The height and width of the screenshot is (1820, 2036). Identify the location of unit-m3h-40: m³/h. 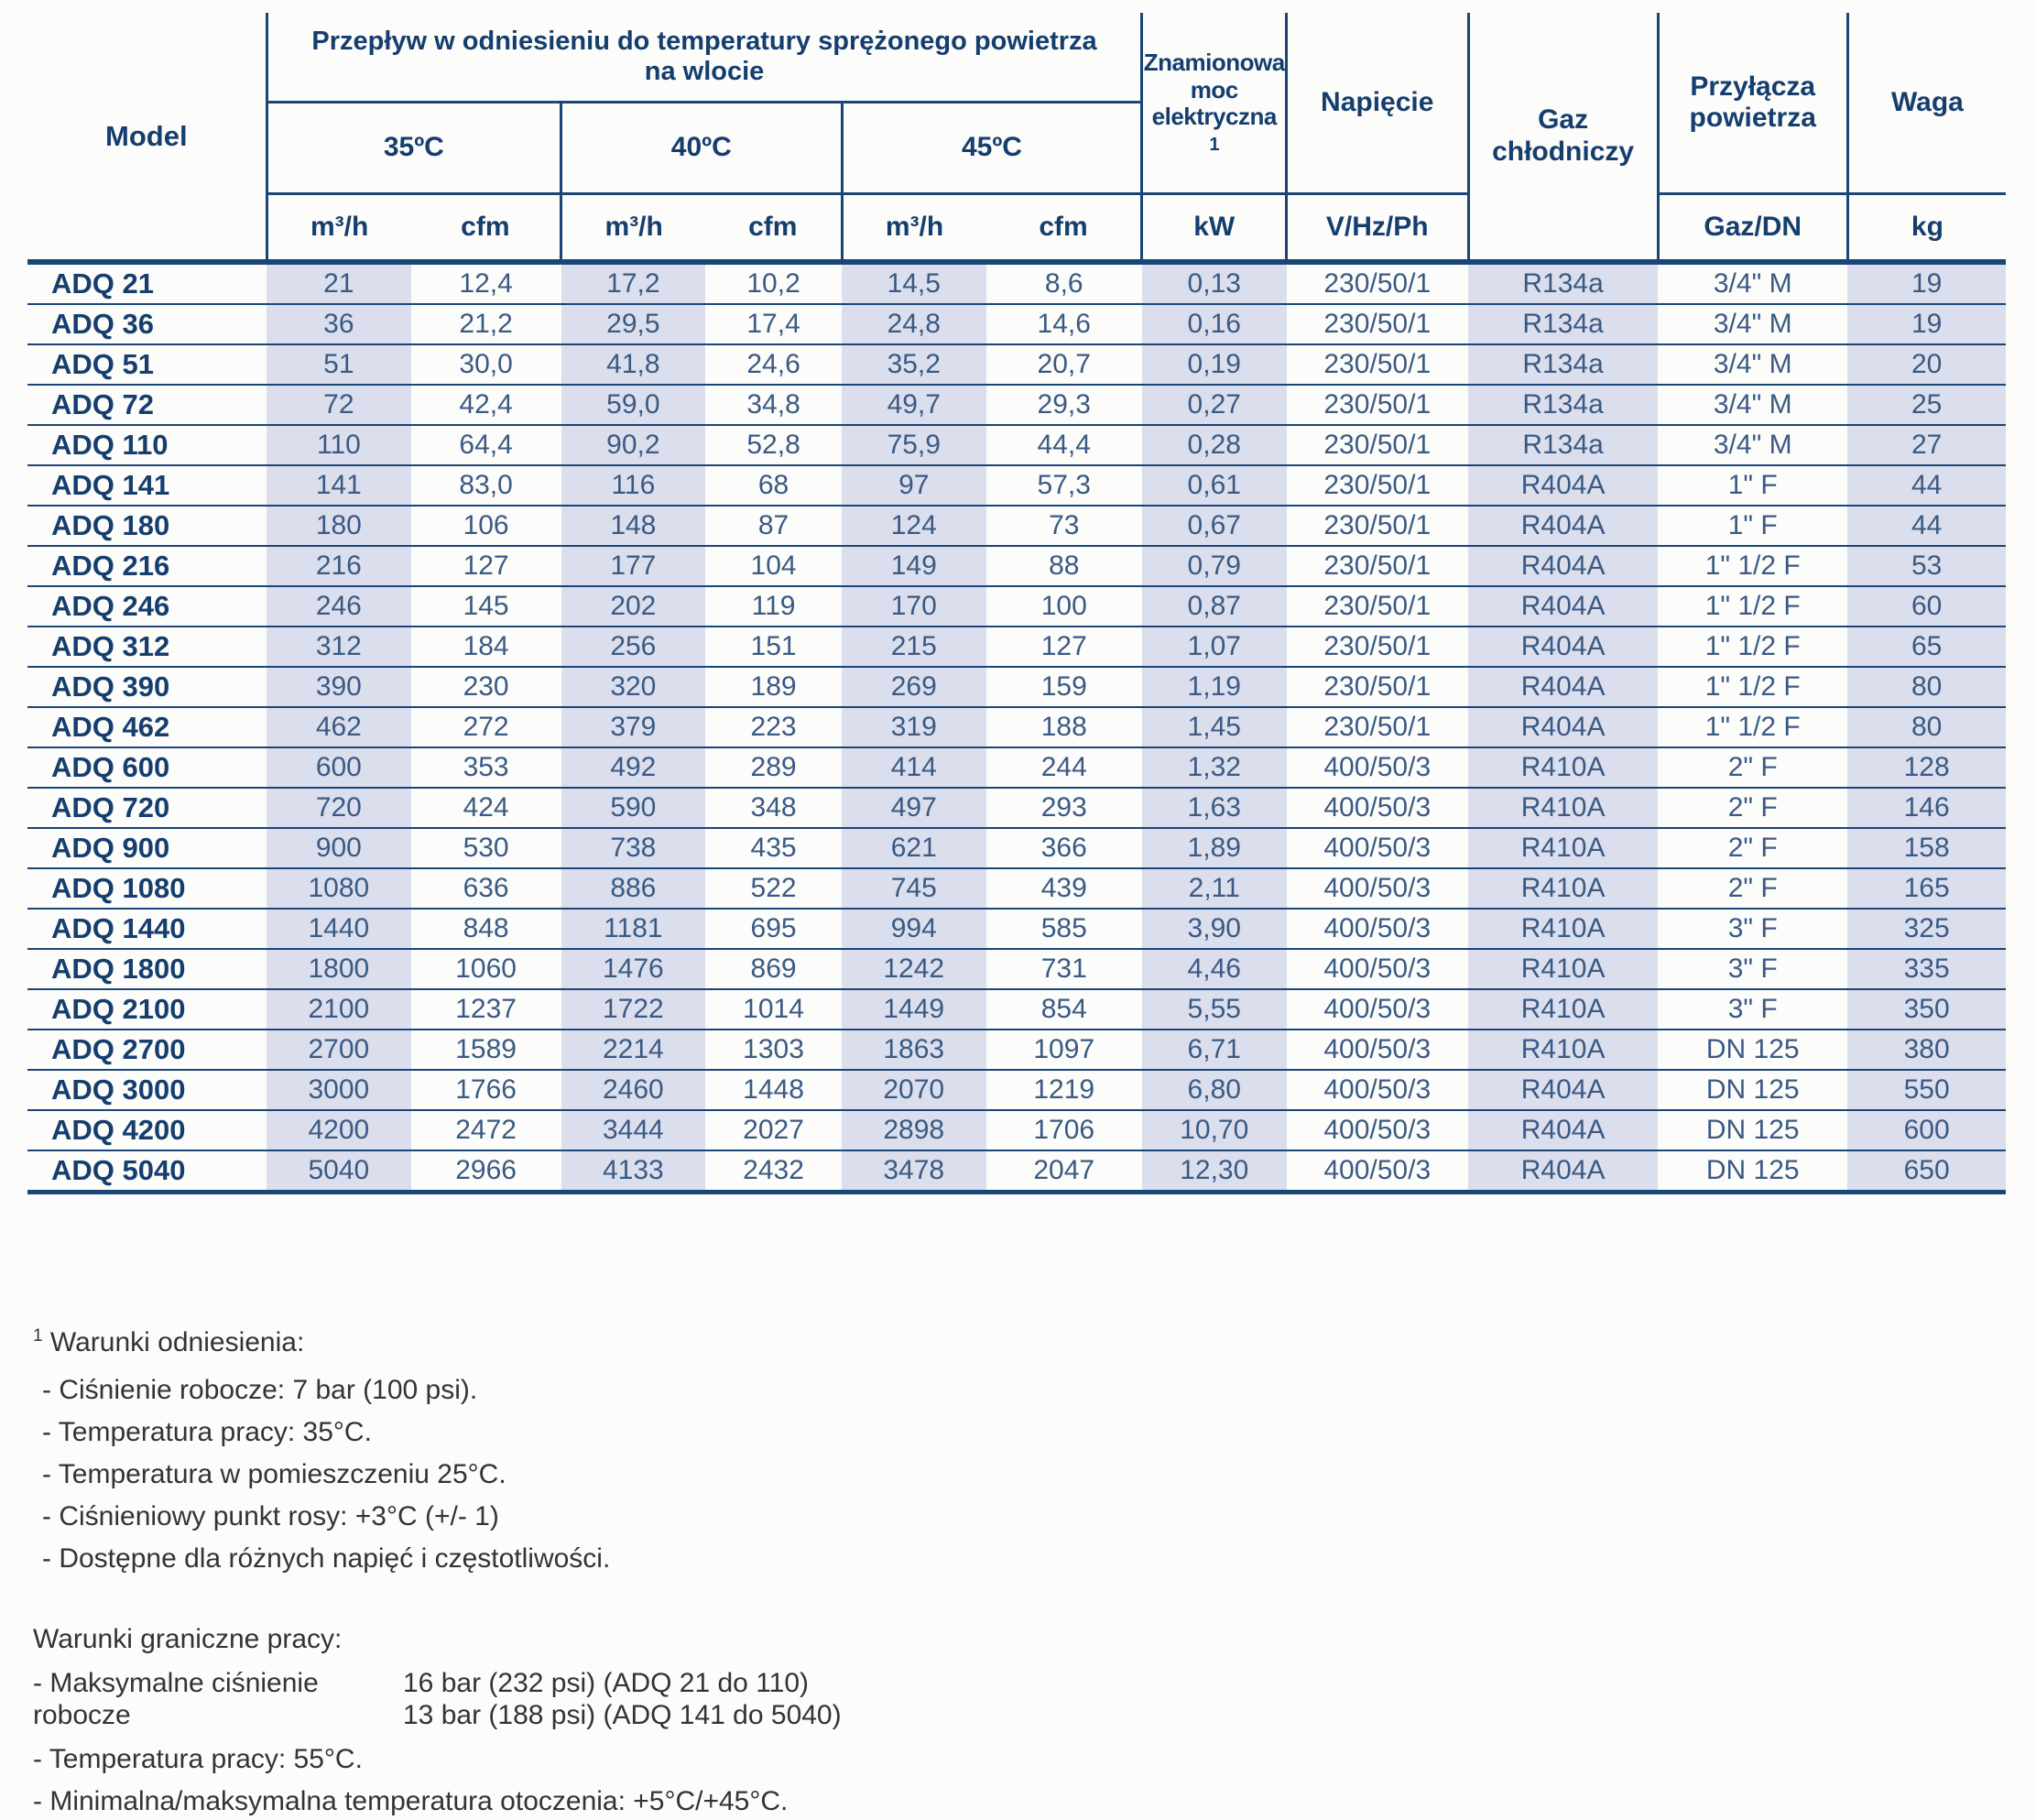
(633, 229).